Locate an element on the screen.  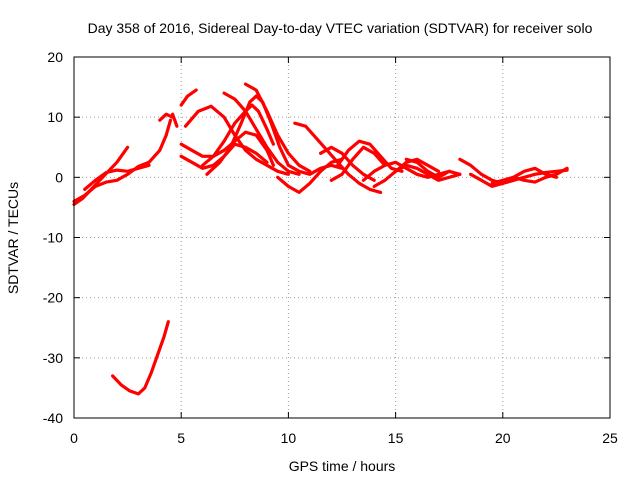
y-tick-label: 20 is located at coordinates (55, 57).